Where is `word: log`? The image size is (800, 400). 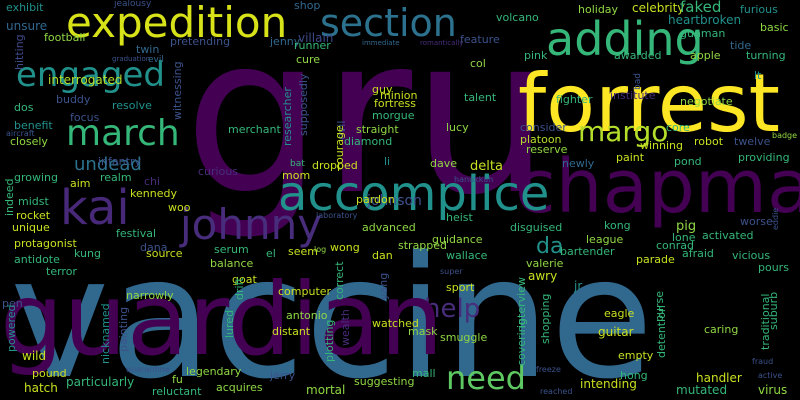
word: log is located at coordinates (320, 249).